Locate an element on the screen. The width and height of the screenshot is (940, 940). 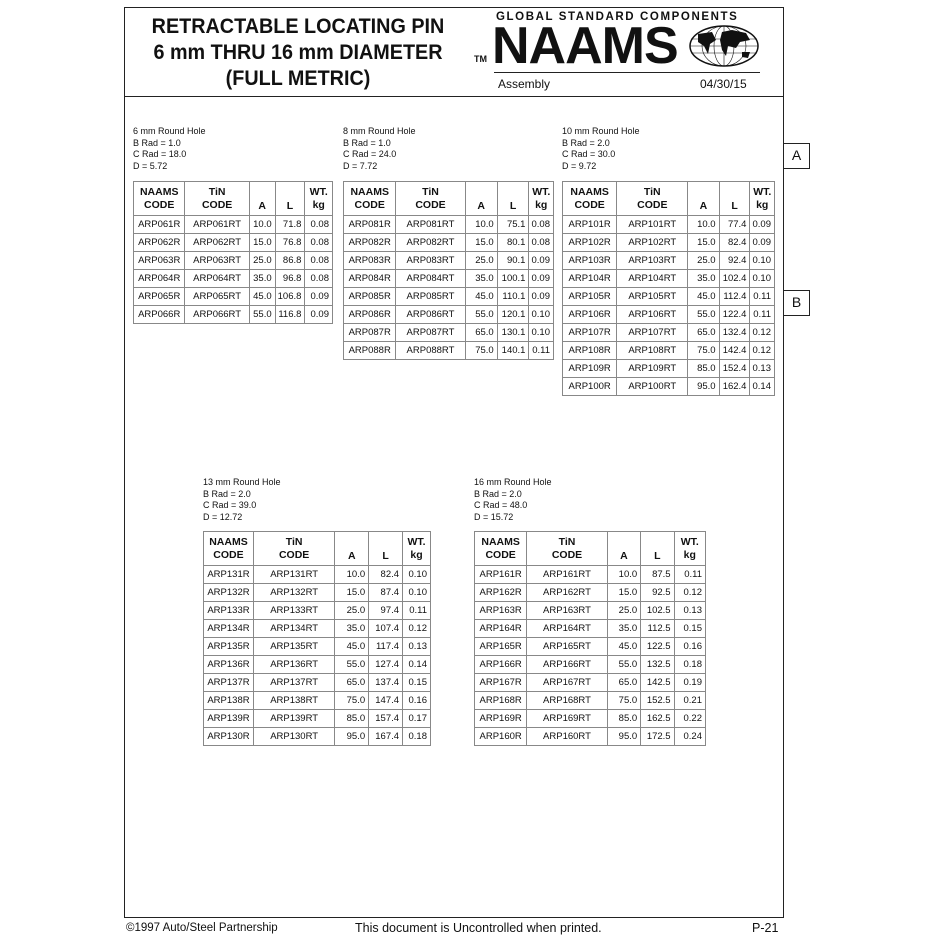
weight: 0.18 is located at coordinates (416, 736).